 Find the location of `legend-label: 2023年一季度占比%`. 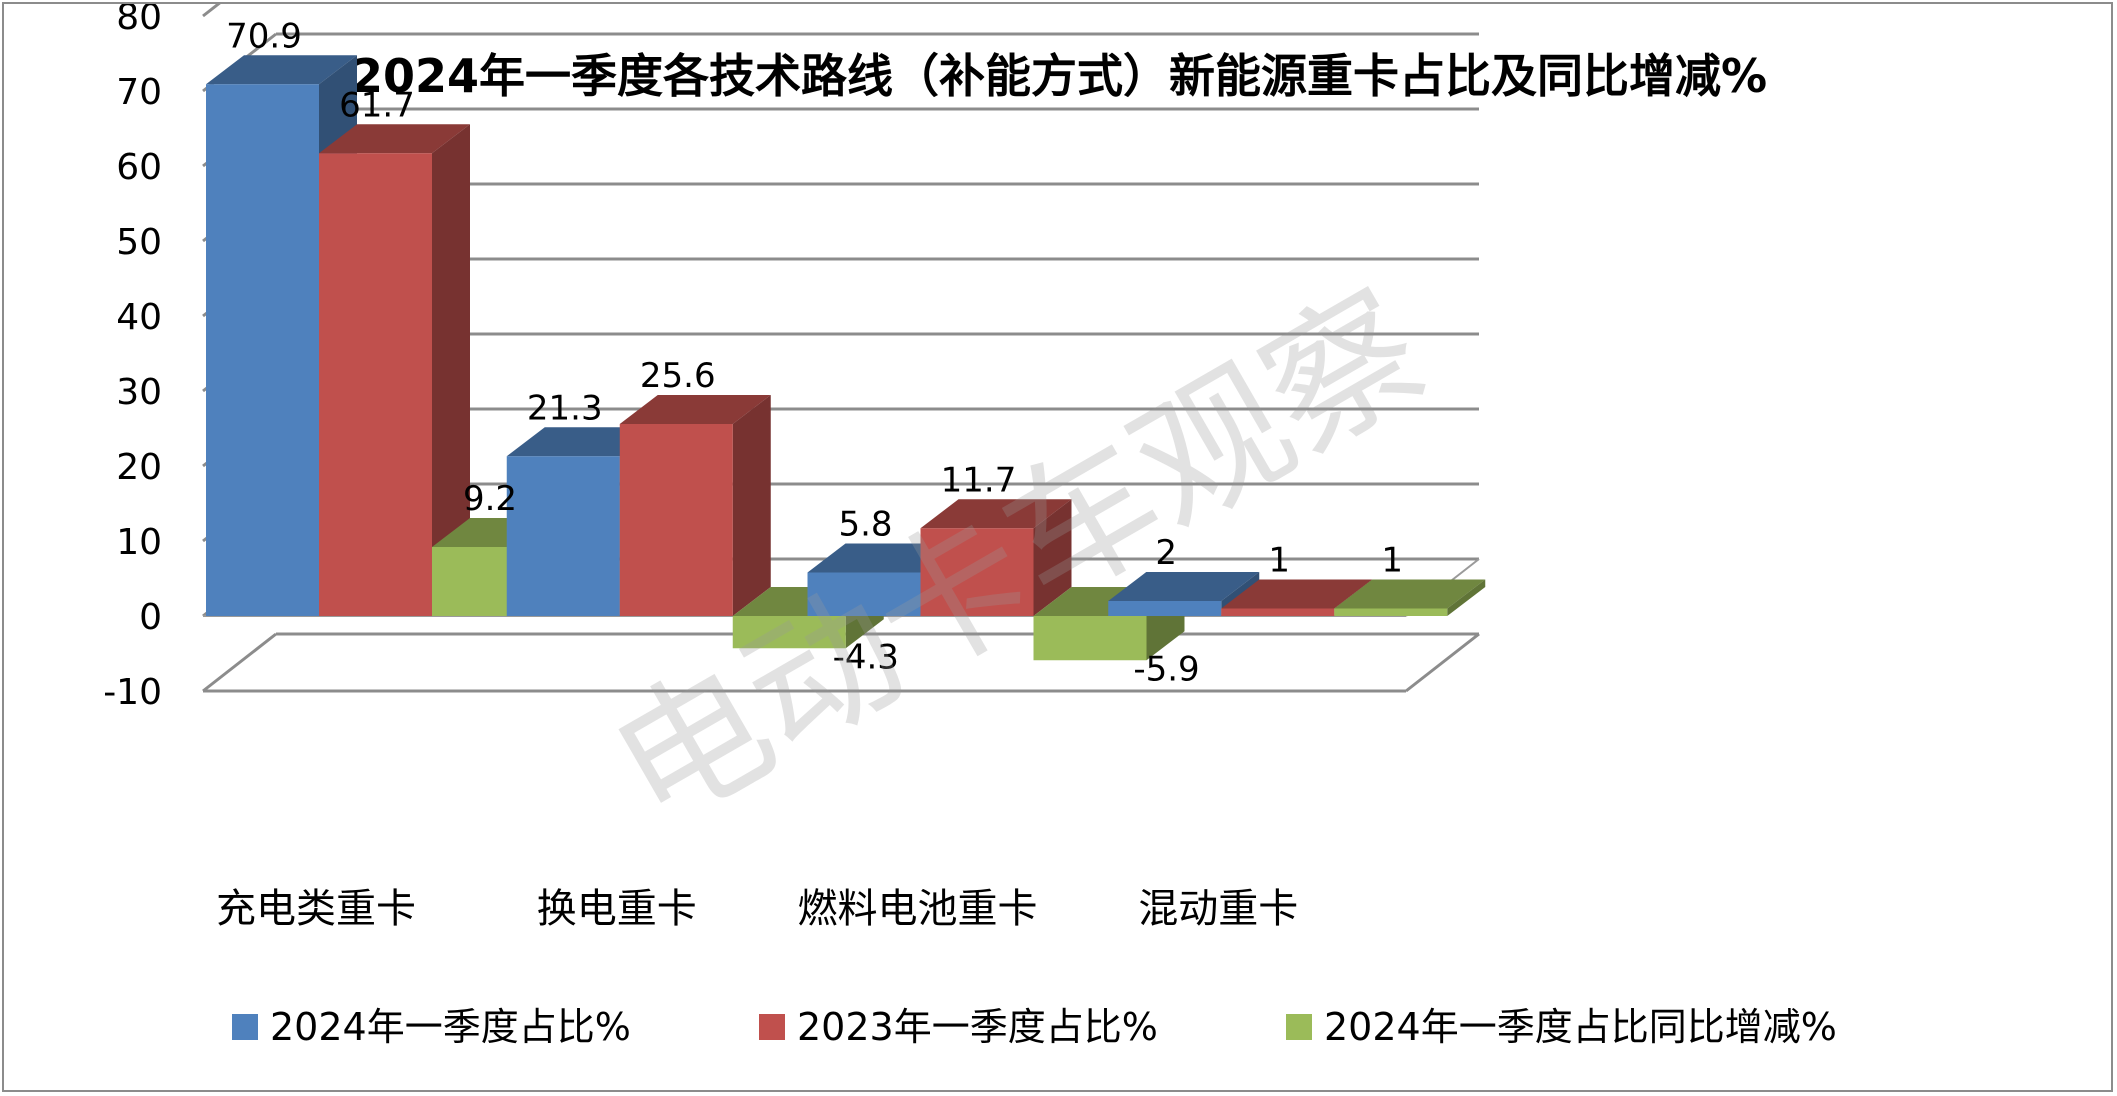

legend-label: 2023年一季度占比% is located at coordinates (977, 1027).